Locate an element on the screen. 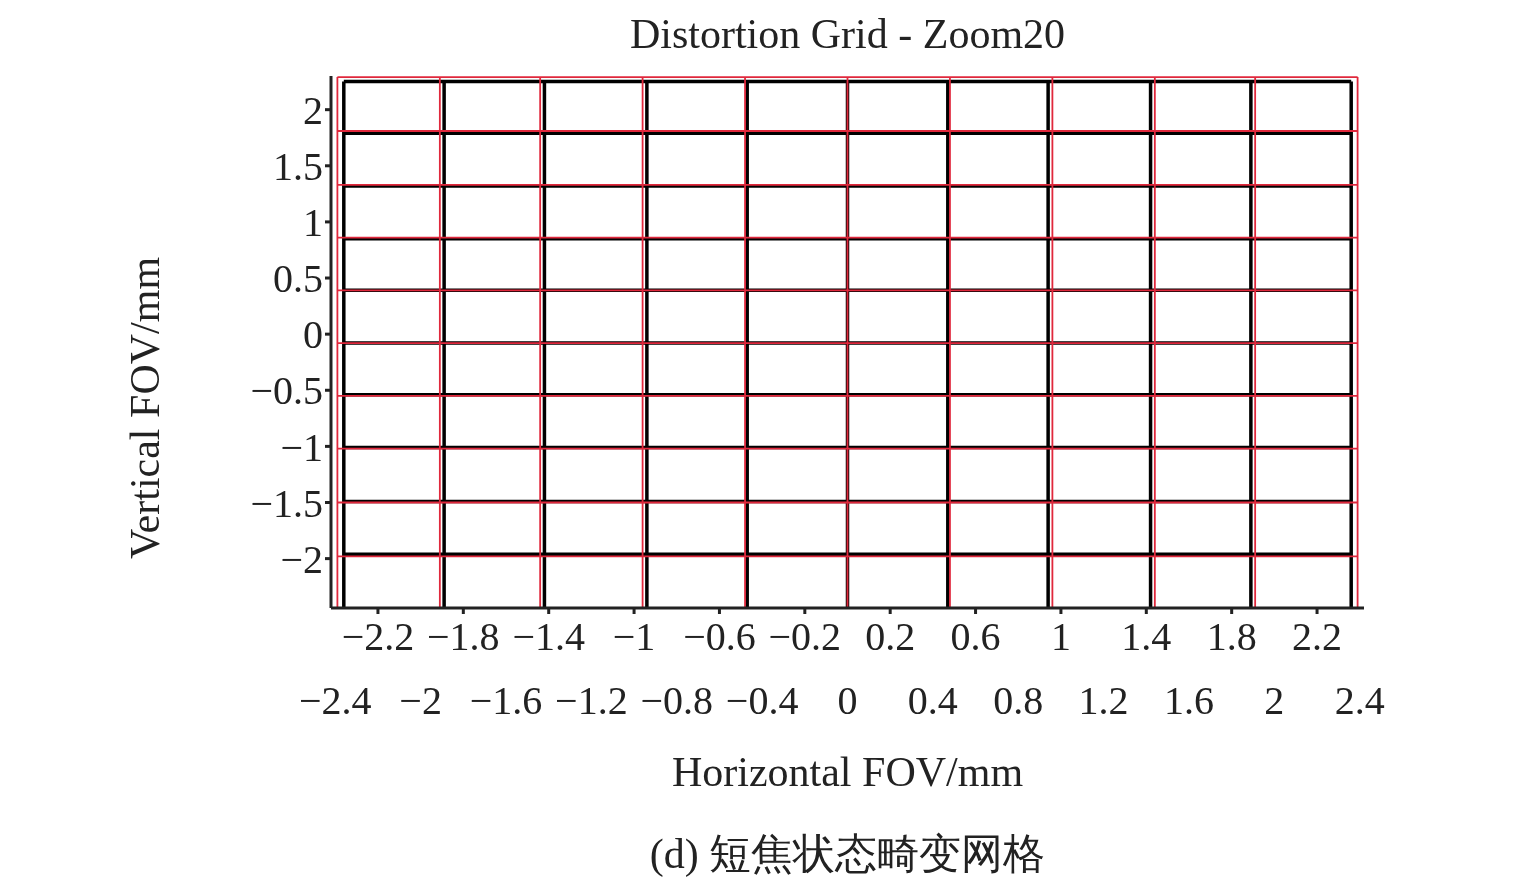 This screenshot has height=890, width=1535. x-tick-label: −1.2 is located at coordinates (591, 700).